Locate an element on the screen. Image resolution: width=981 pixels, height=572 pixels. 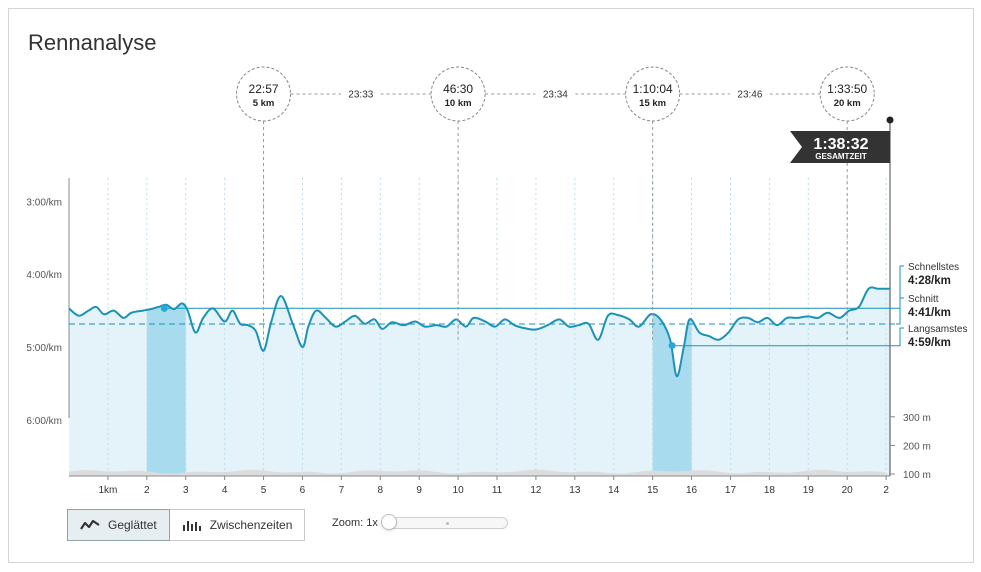
total-time-label: GESAMTZEIT is located at coordinates (841, 156).